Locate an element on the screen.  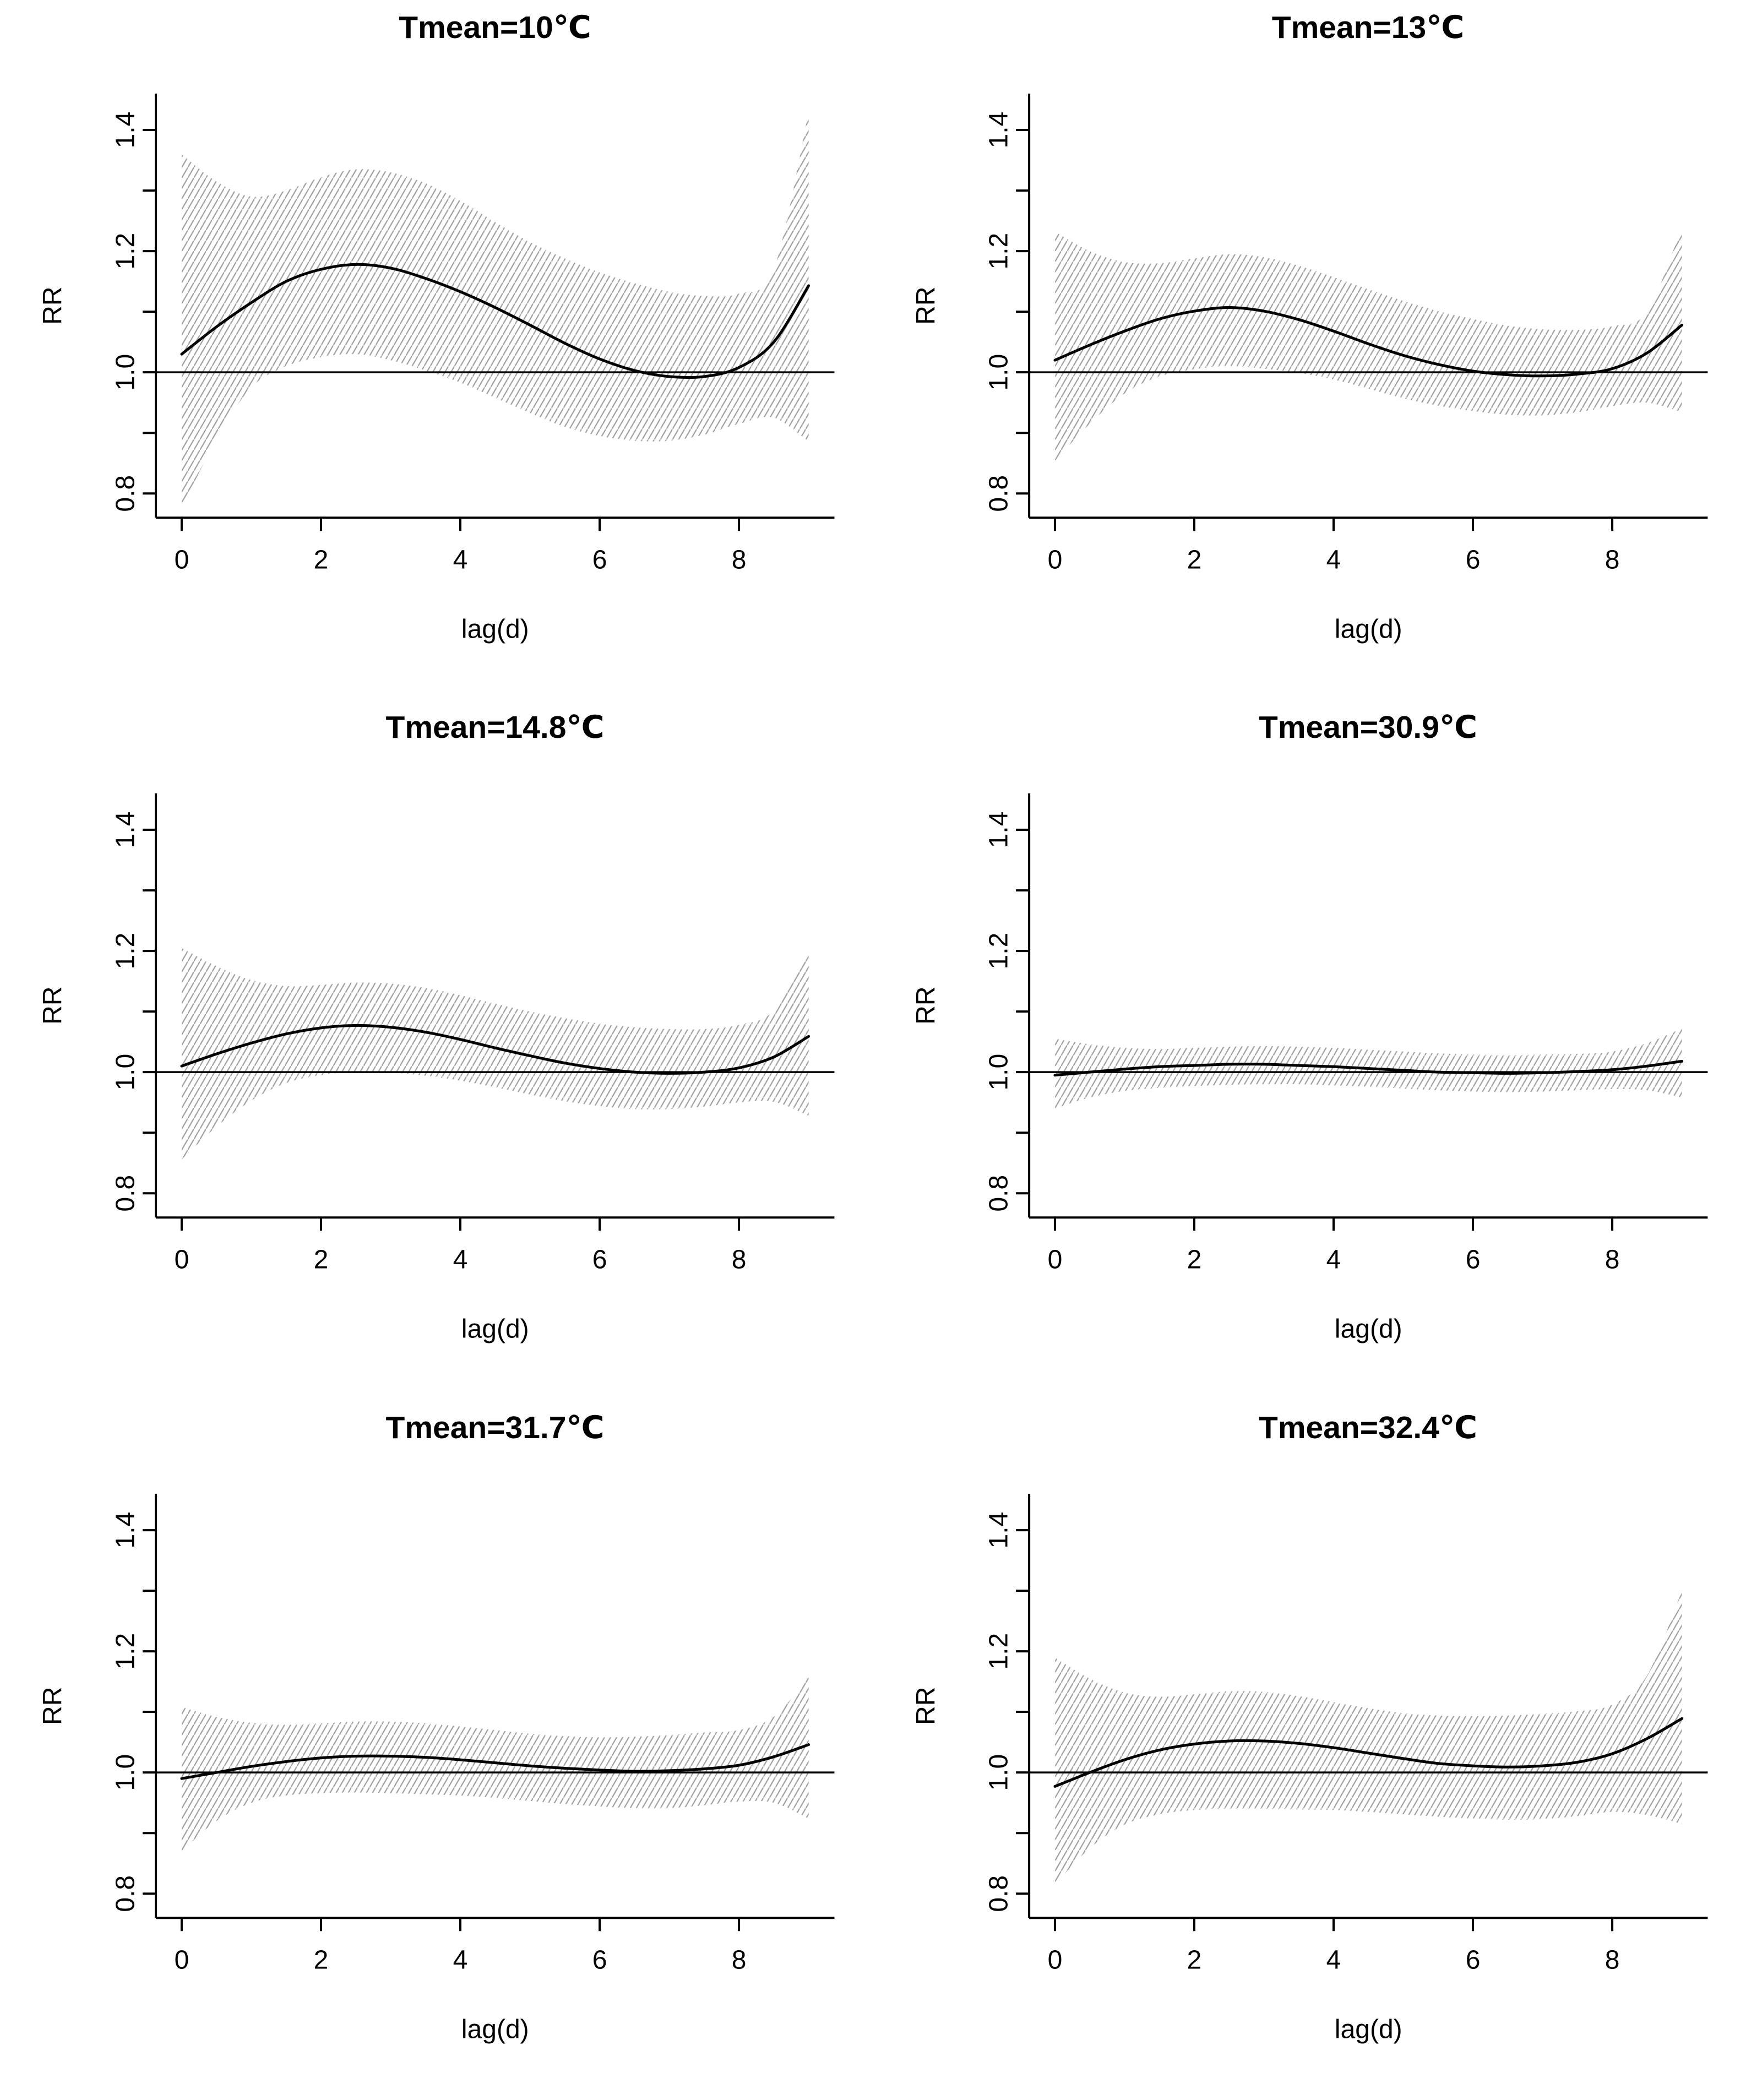
panel-title: Tmean=14.8℃ is located at coordinates (495, 728).